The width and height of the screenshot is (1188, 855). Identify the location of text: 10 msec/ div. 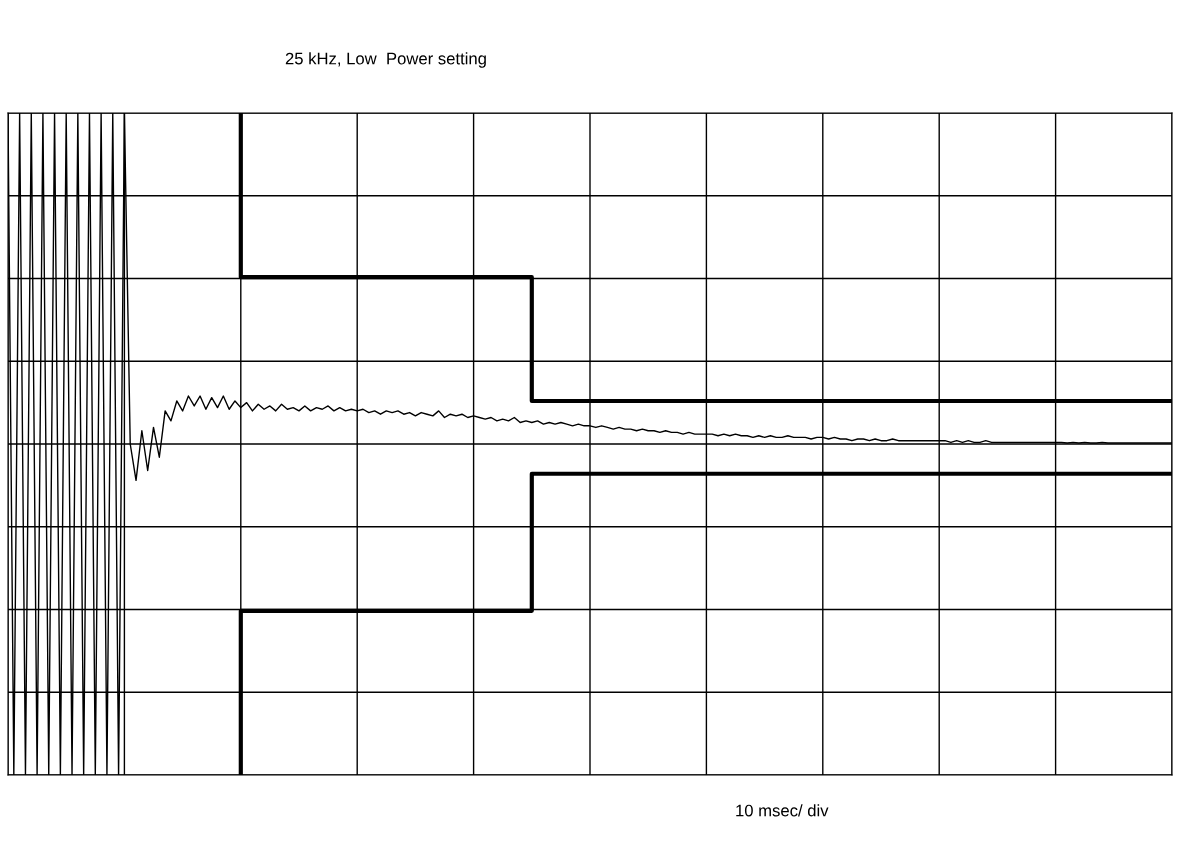
(782, 810).